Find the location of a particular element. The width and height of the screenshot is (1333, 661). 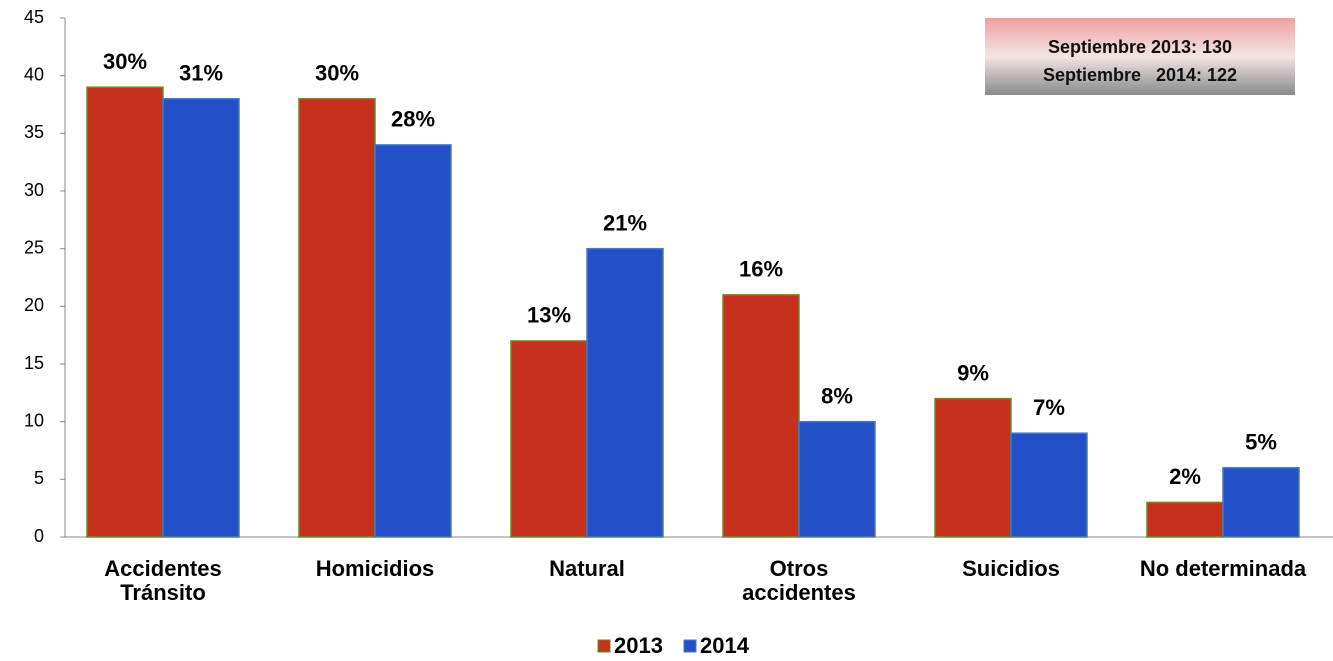

data-label: 8% is located at coordinates (837, 395).